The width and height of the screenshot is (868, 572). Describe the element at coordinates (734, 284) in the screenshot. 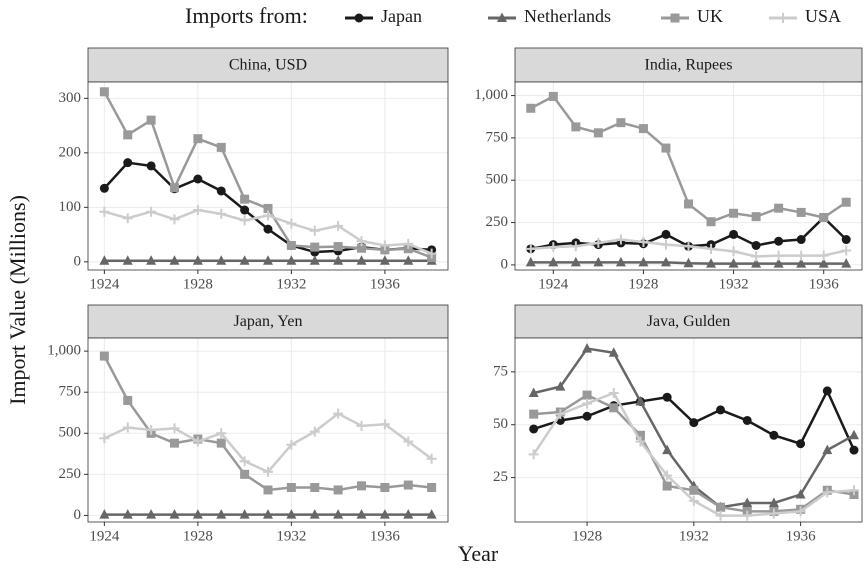

I see `x-tick-label: 1932` at that location.